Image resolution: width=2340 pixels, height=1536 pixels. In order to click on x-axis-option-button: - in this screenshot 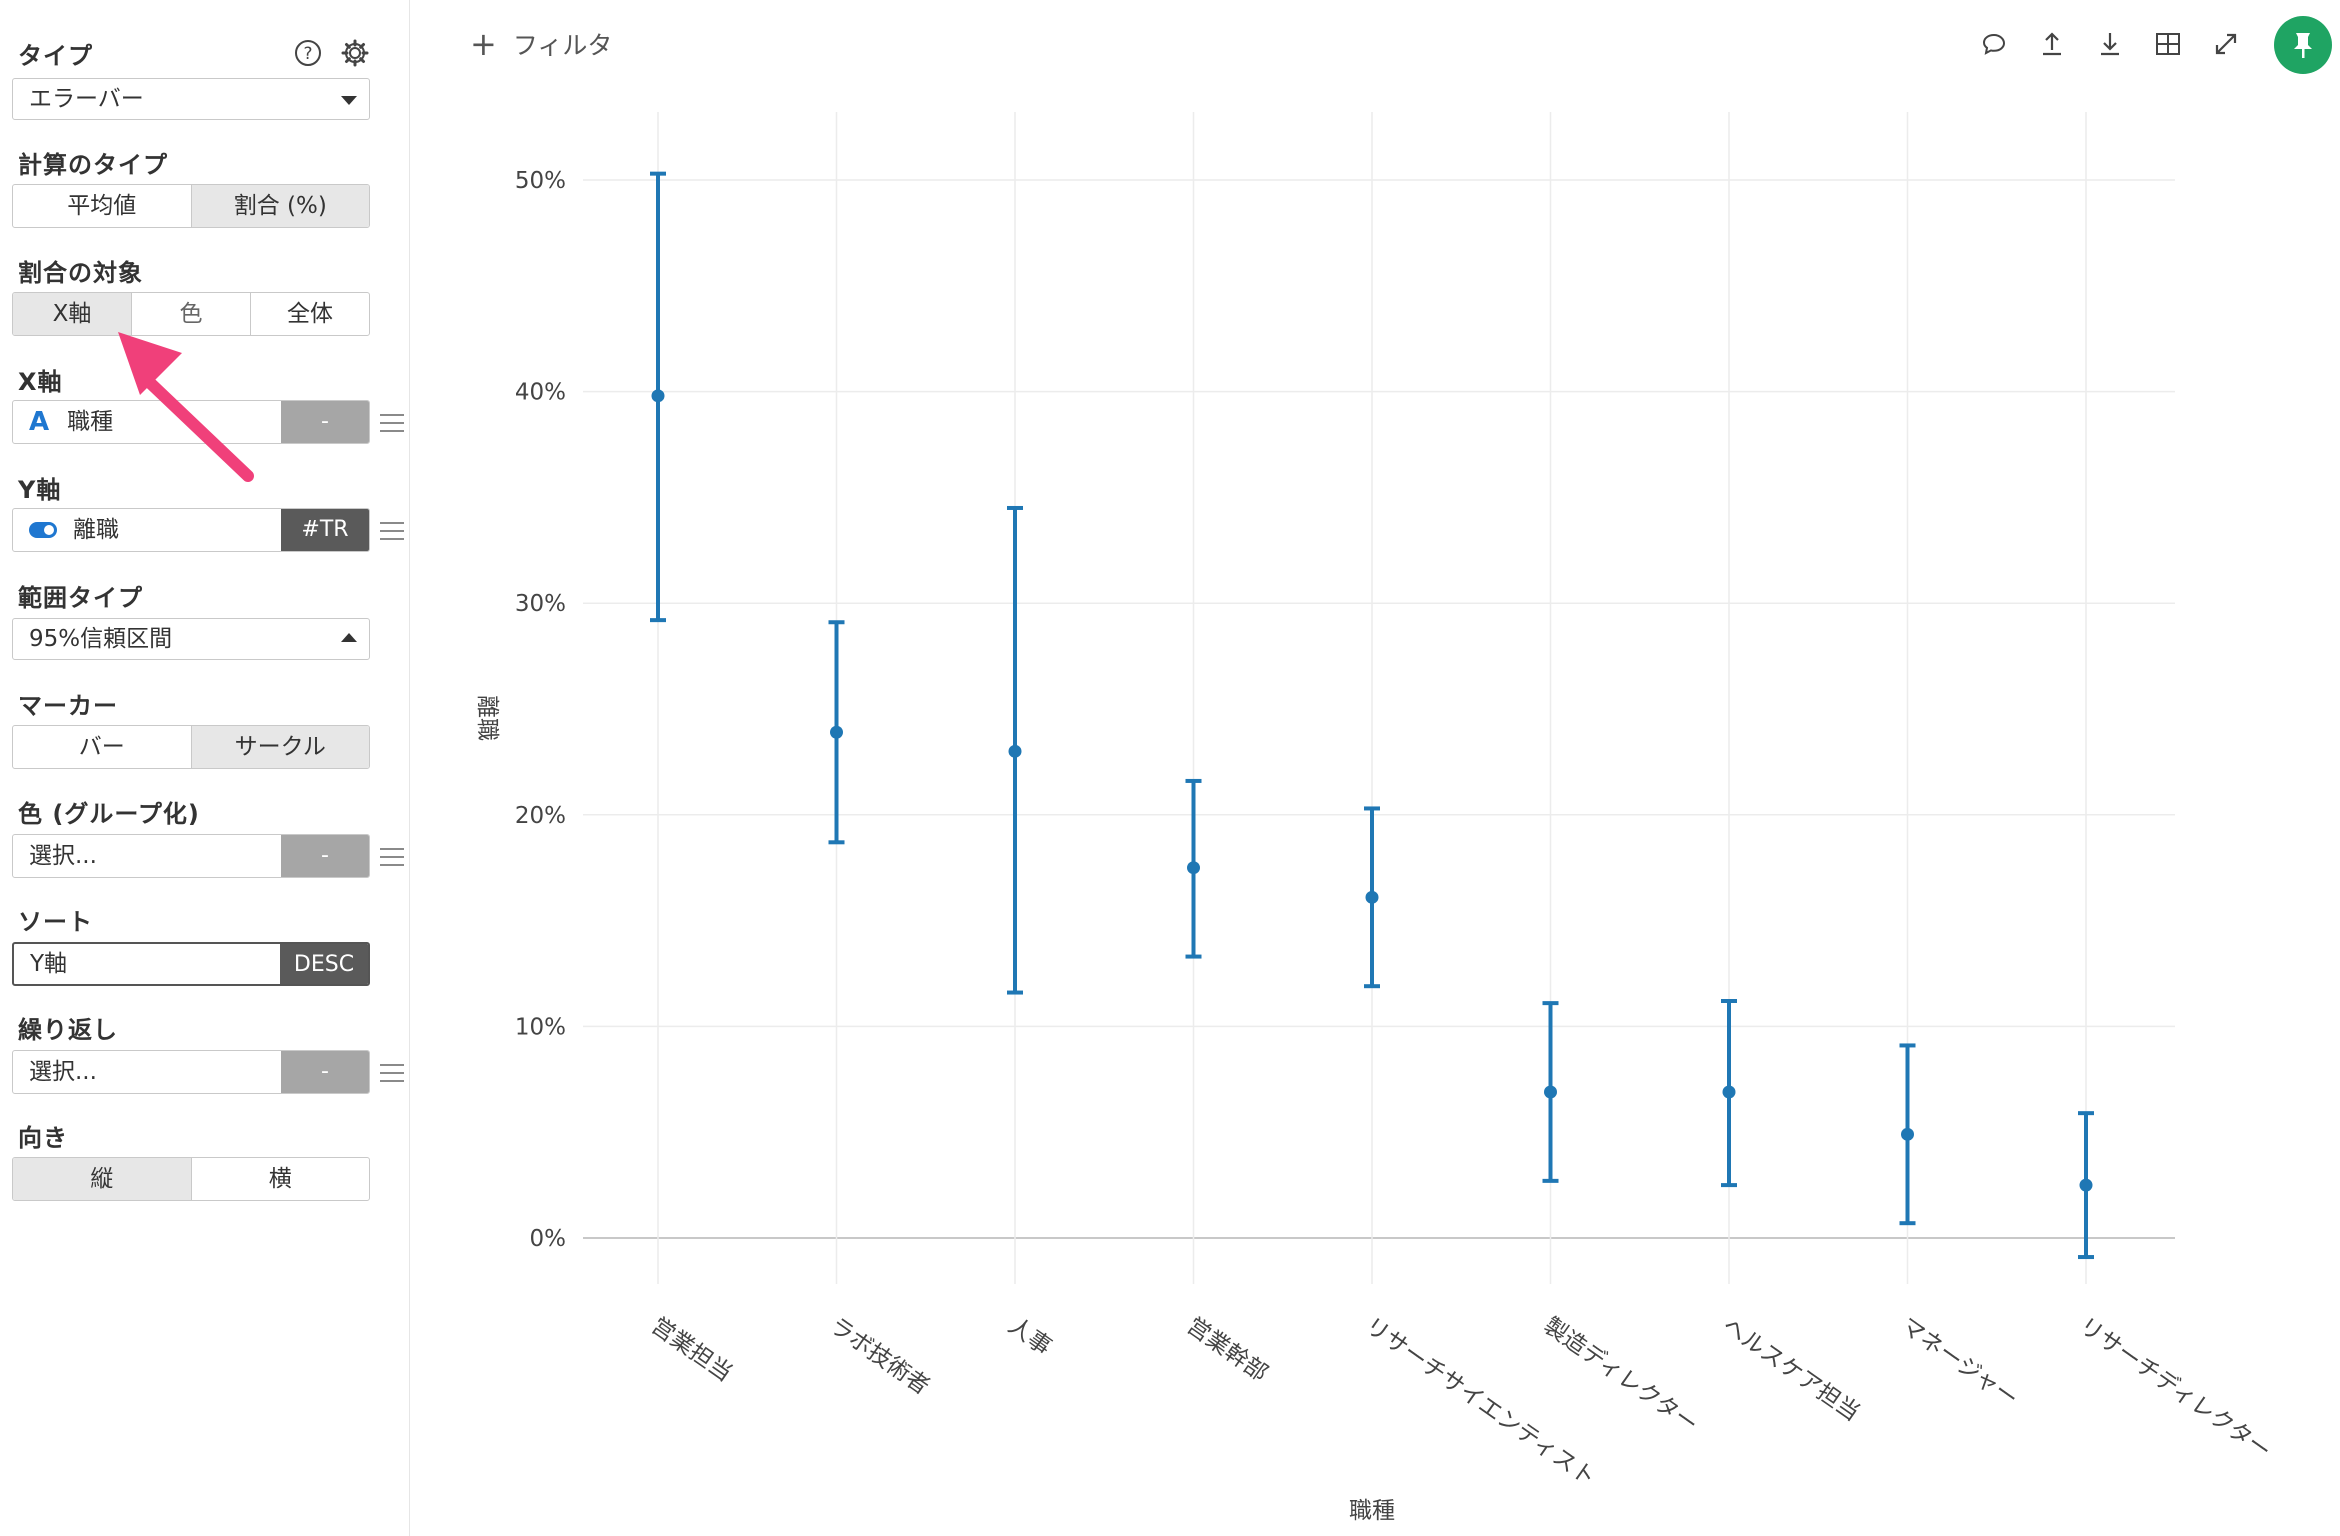, I will do `click(325, 422)`.